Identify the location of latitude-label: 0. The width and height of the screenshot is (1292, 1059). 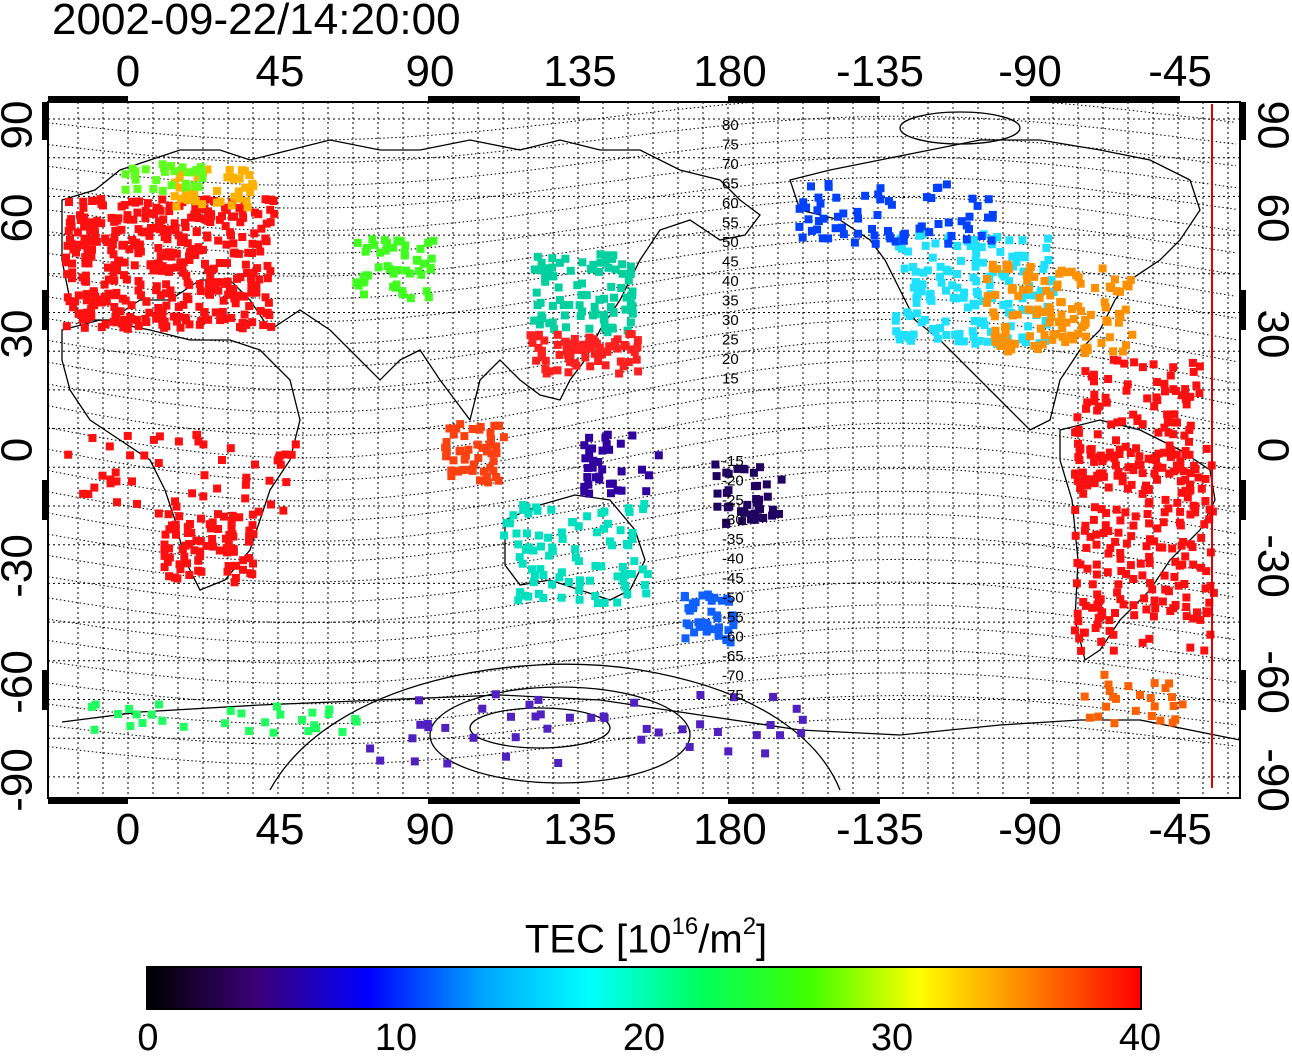
(21, 450).